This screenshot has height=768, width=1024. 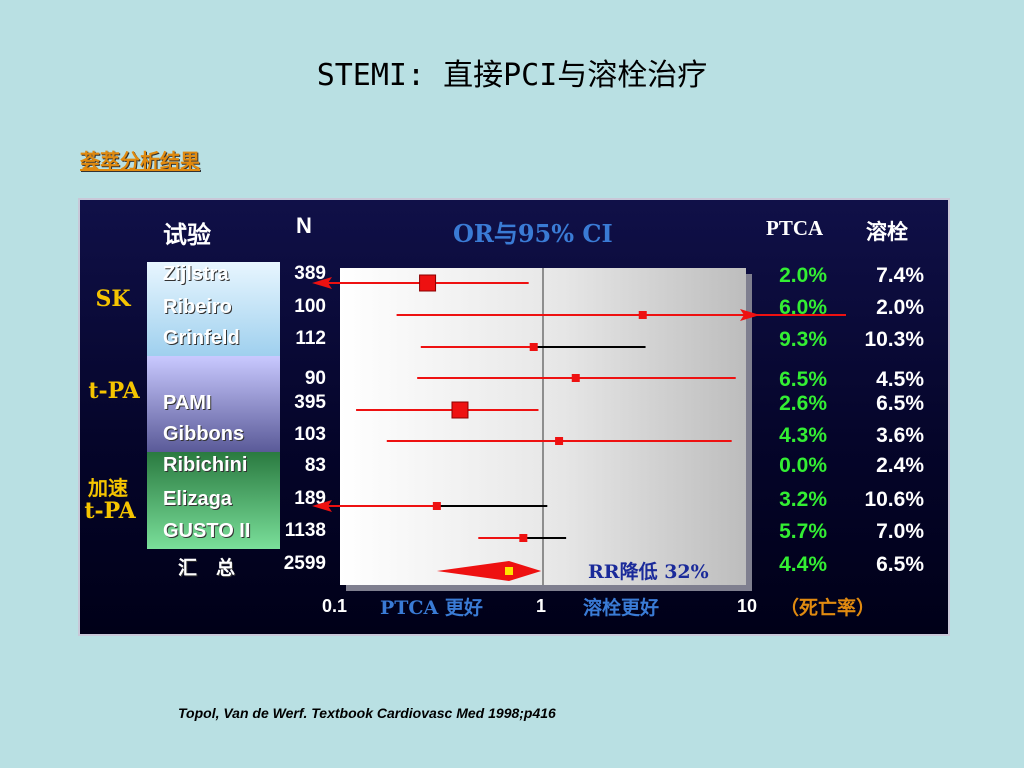 I want to click on ptca-tpa-first: 6.5%, so click(x=803, y=379).